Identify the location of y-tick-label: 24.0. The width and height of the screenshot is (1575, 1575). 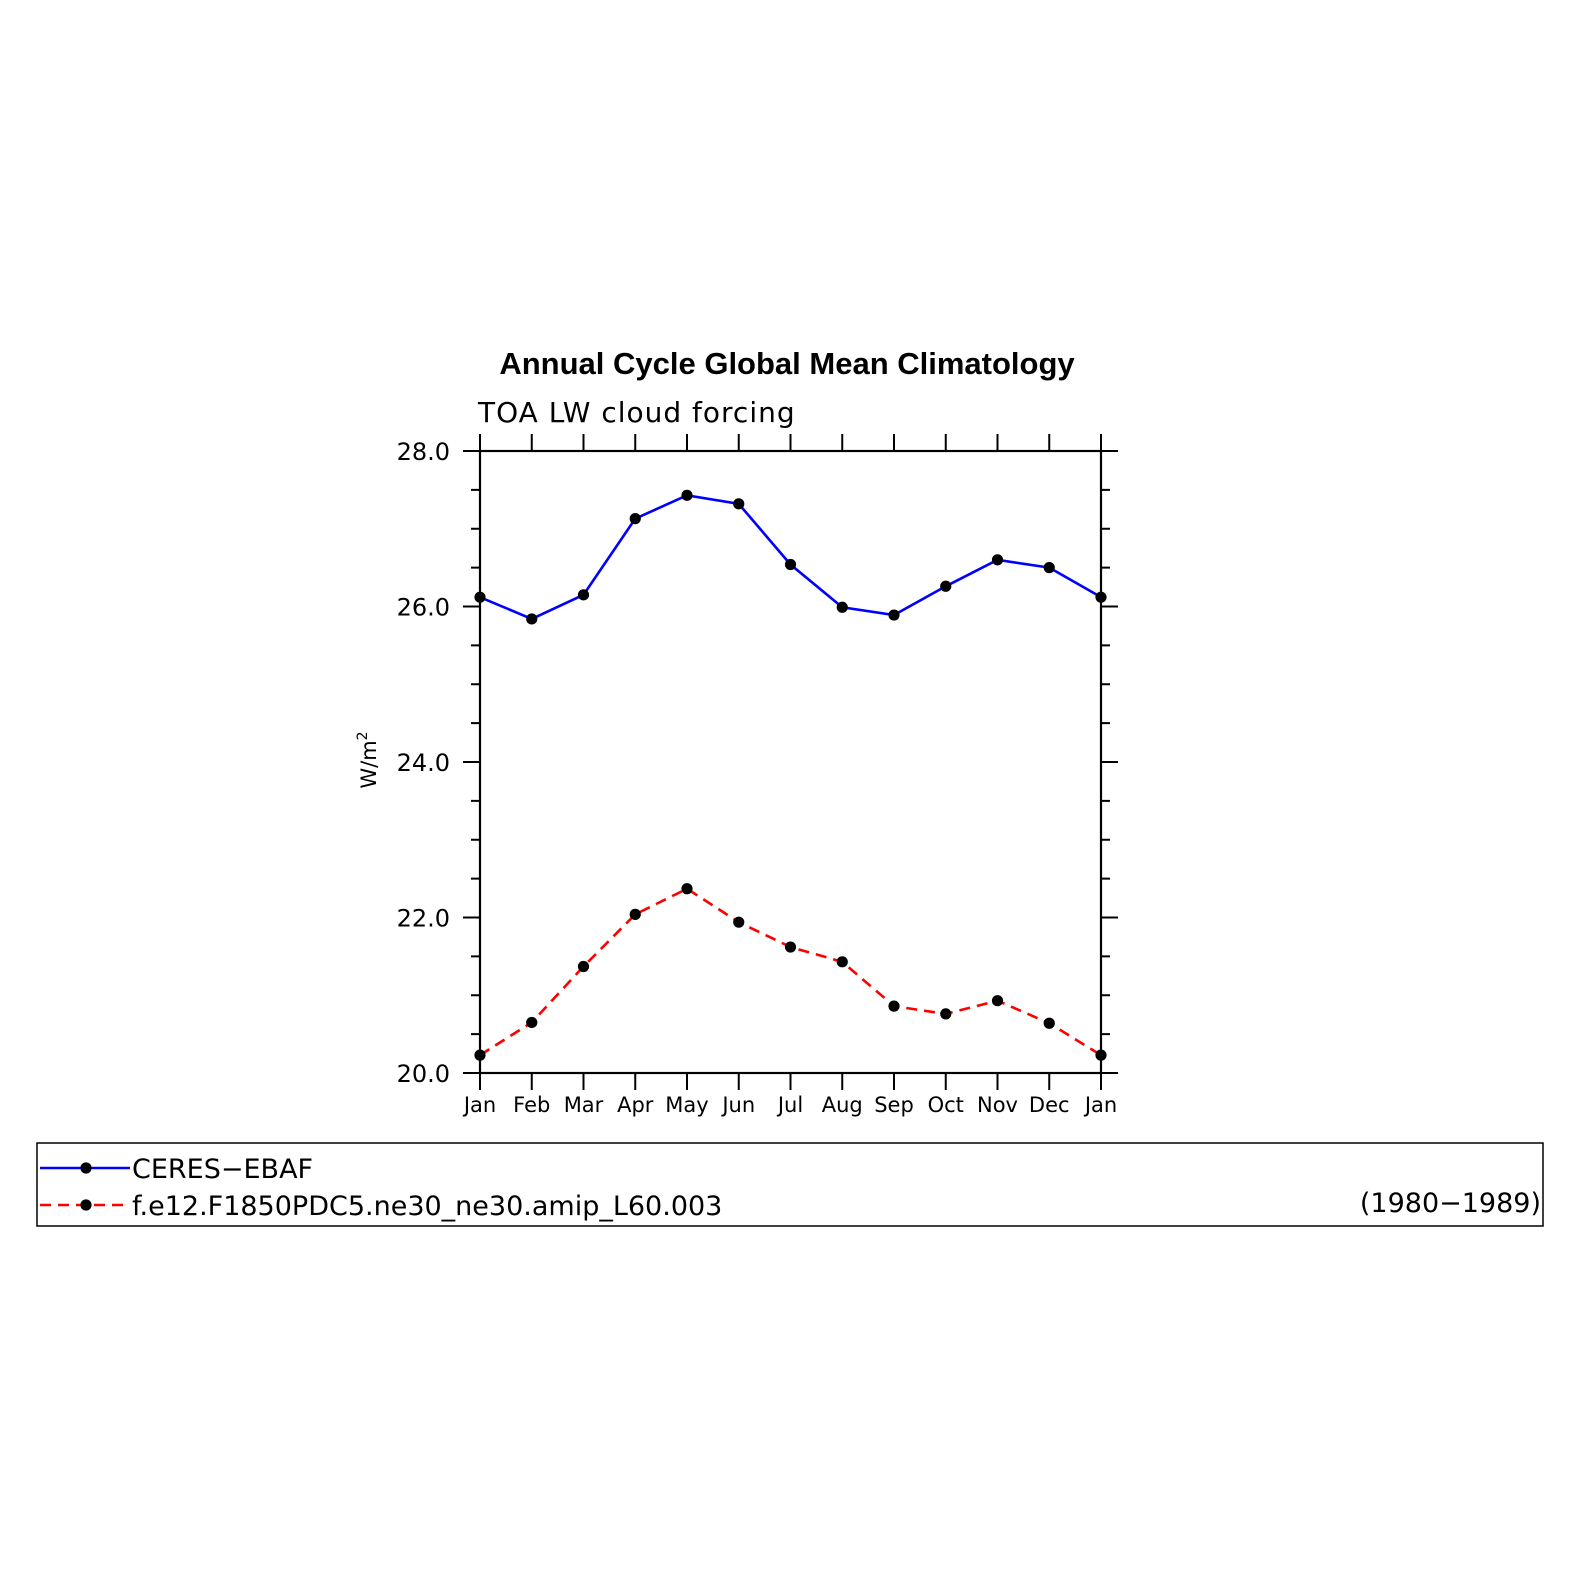
(423, 763).